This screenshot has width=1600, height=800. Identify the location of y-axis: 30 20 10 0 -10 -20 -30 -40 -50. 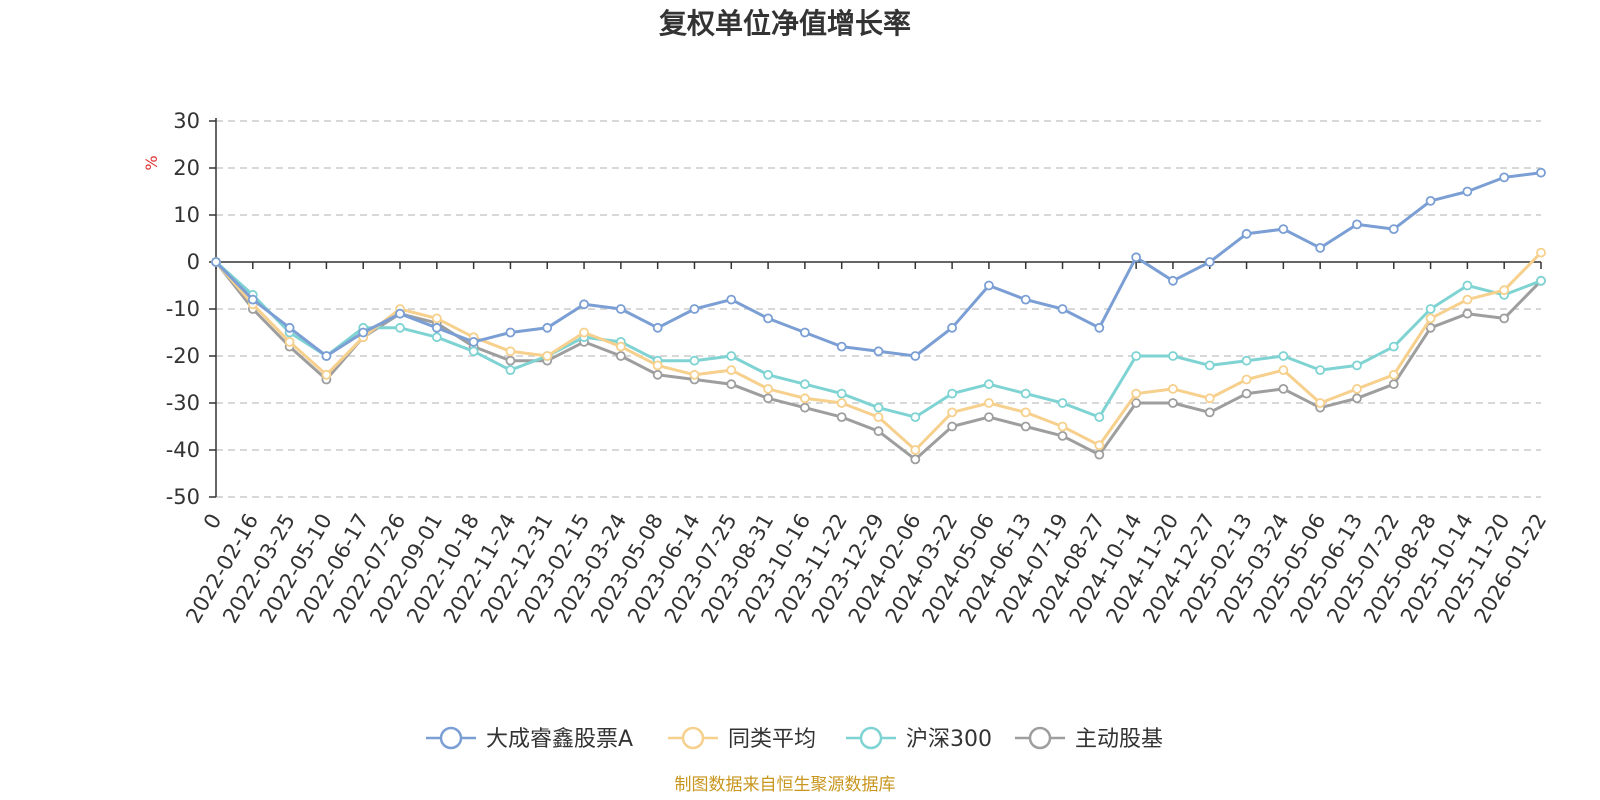
(191, 309).